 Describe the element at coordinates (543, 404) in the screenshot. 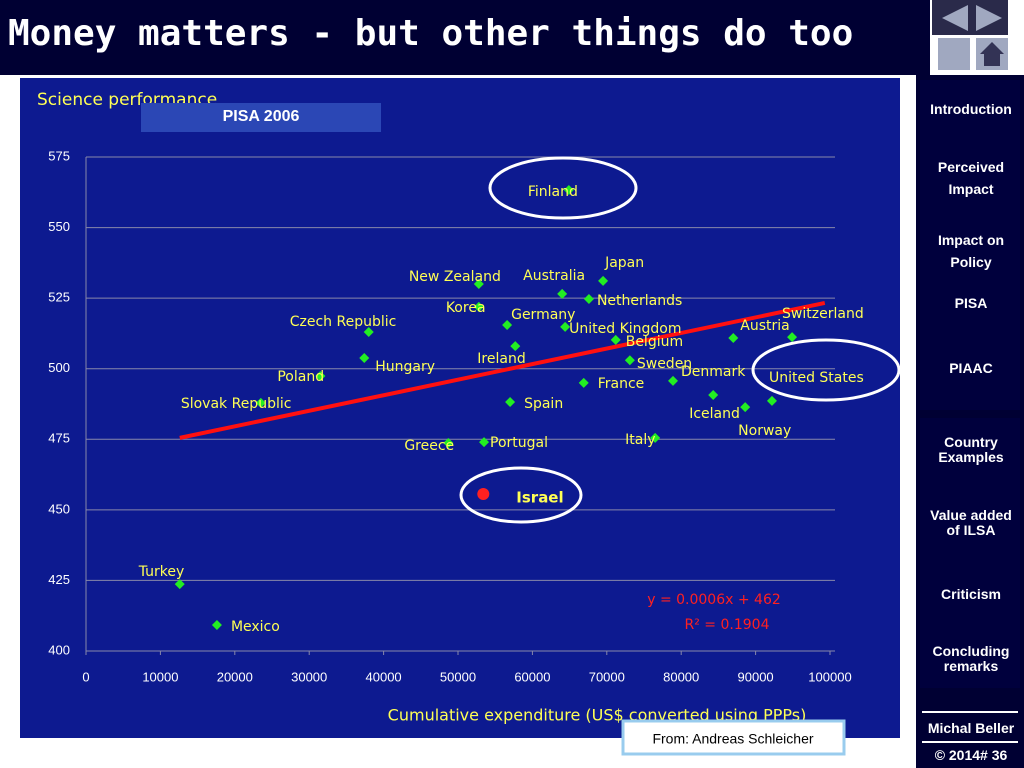

I see `point-label: Spain` at that location.